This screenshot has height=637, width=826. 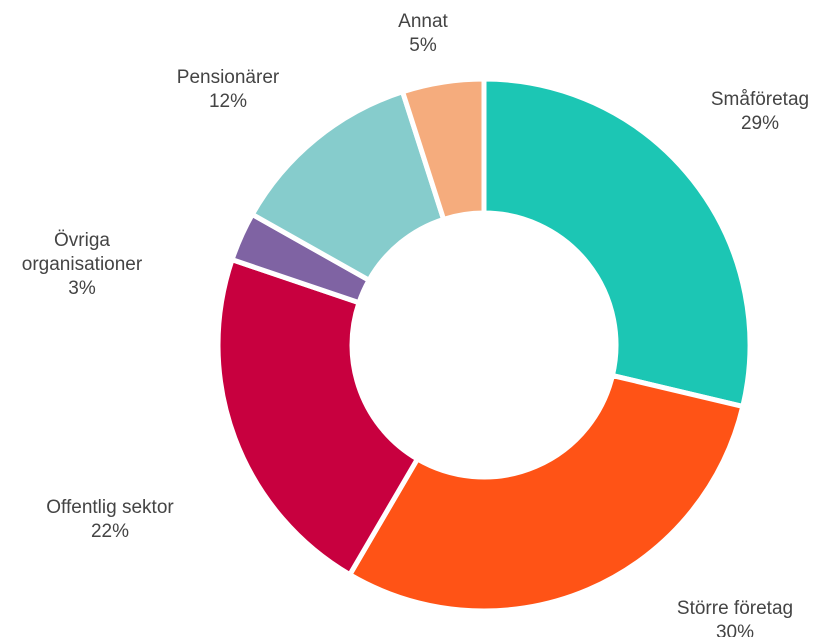 I want to click on slice-label-part: Offentlig sektor, so click(x=110, y=507).